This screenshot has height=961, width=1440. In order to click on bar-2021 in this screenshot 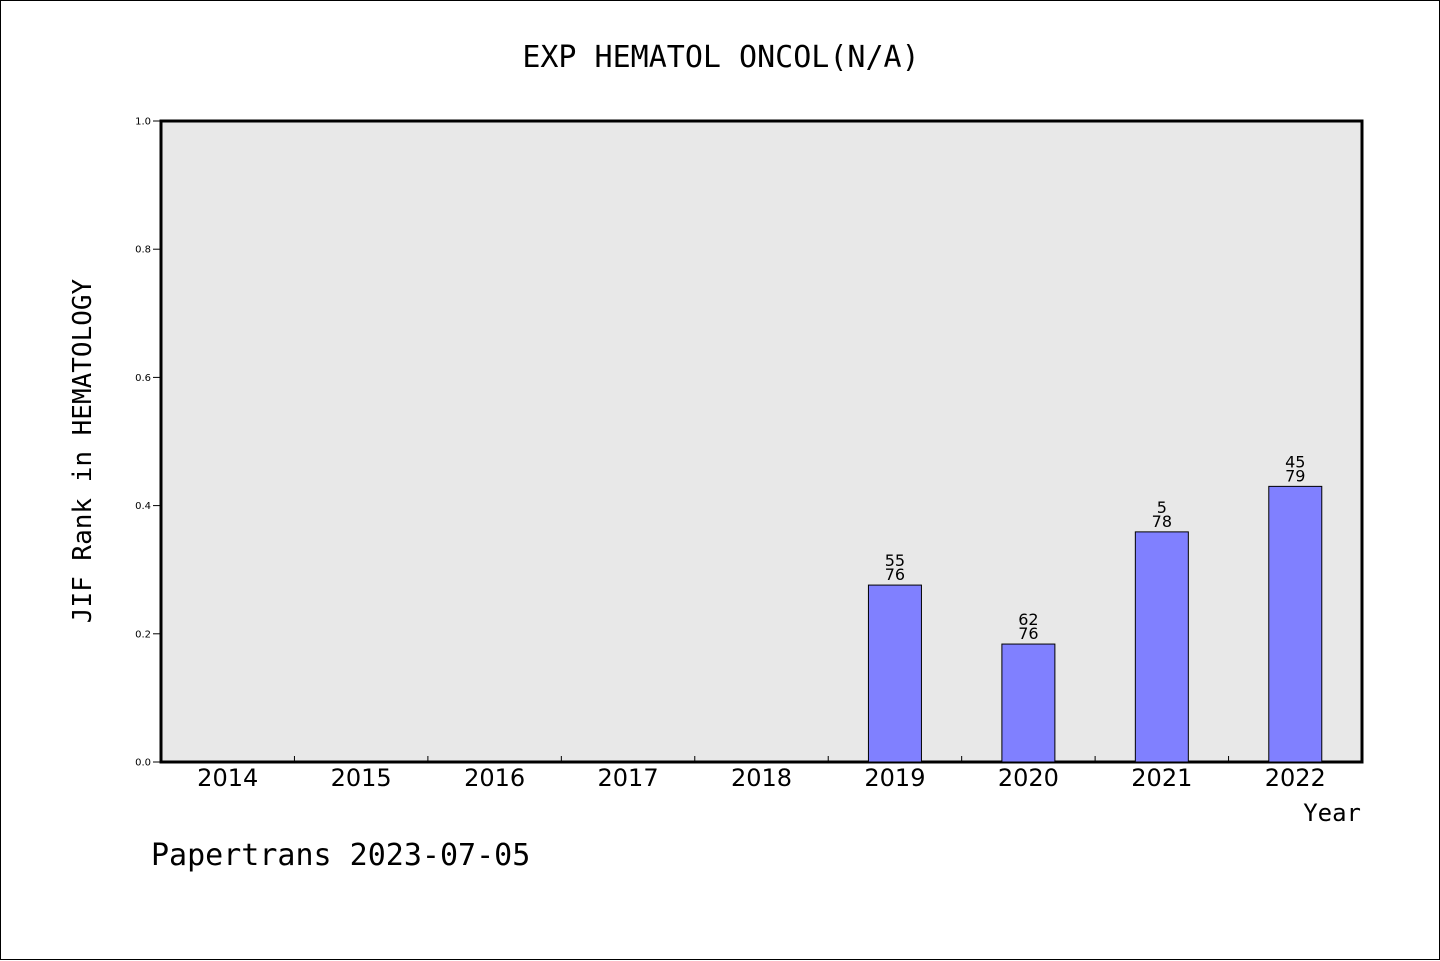, I will do `click(1161, 647)`.